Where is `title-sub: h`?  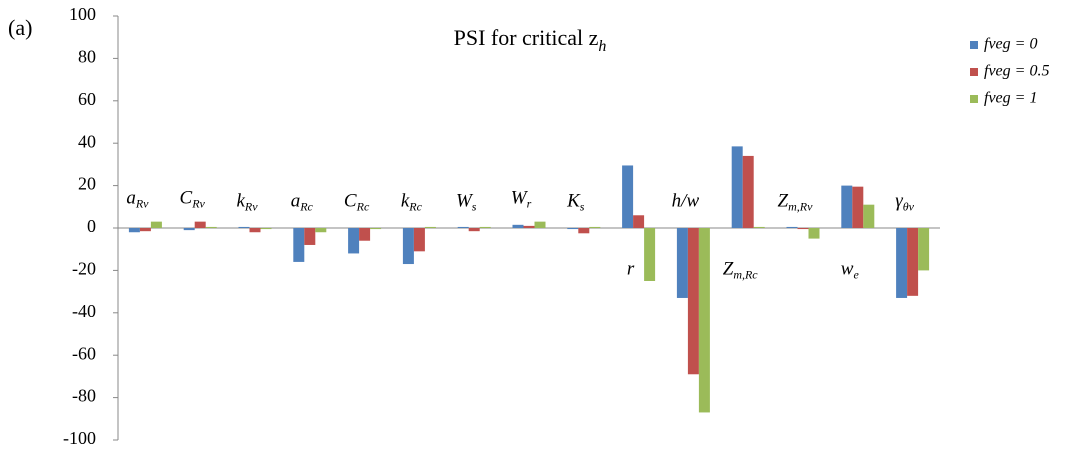 title-sub: h is located at coordinates (602, 46).